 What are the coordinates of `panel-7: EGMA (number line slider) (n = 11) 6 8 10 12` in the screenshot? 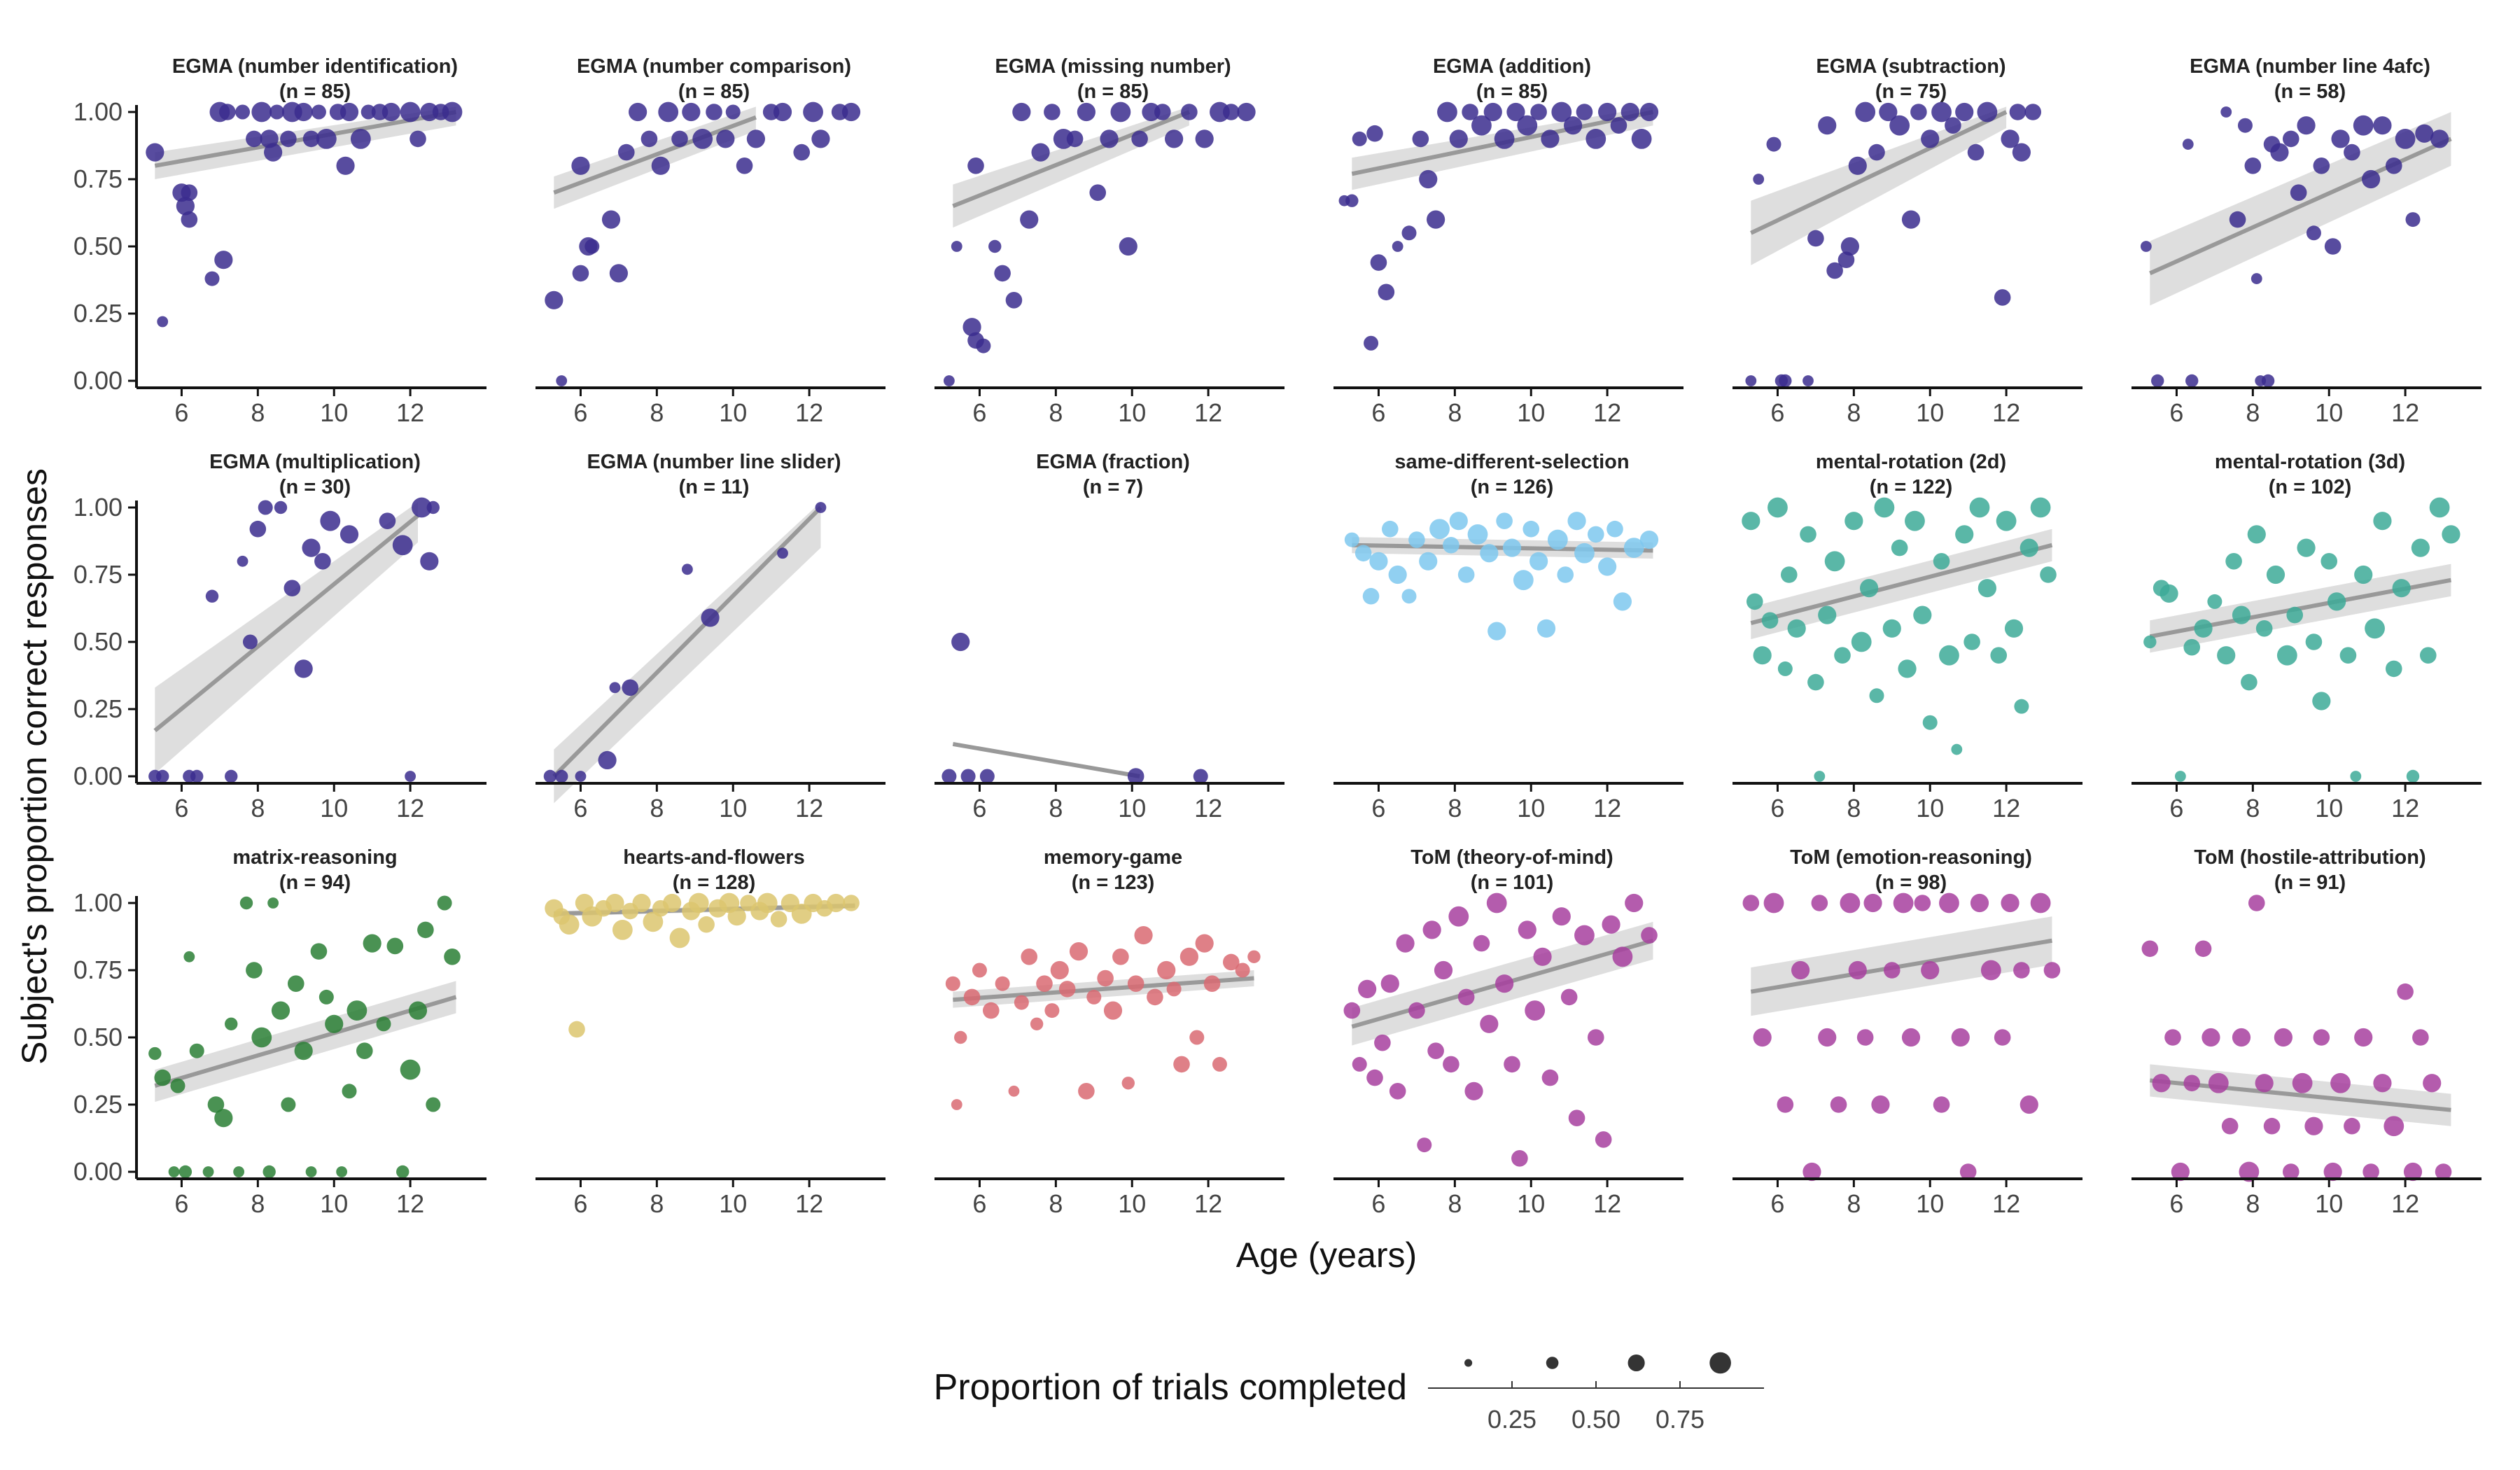 It's located at (711, 636).